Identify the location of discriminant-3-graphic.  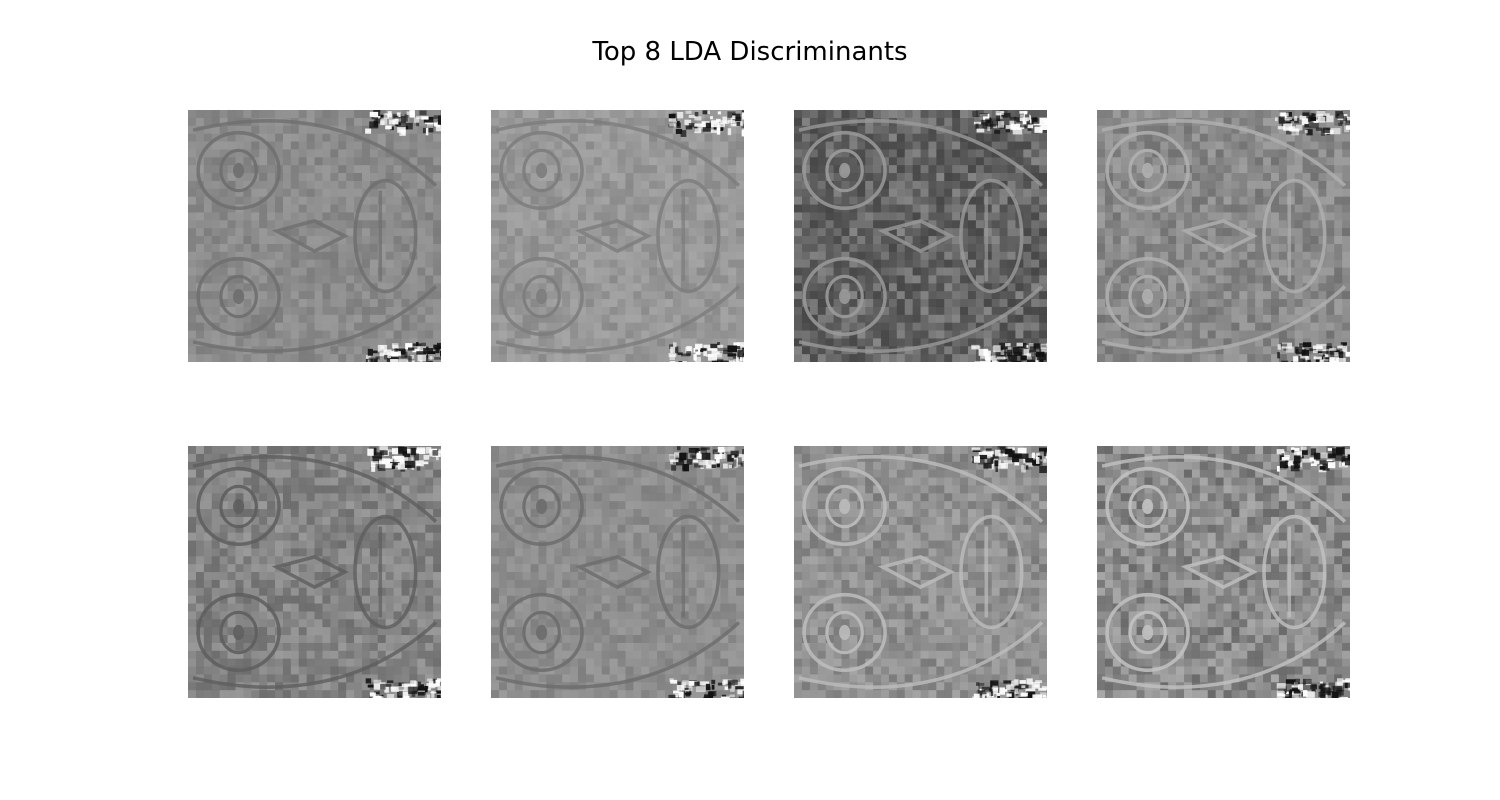
(920, 236).